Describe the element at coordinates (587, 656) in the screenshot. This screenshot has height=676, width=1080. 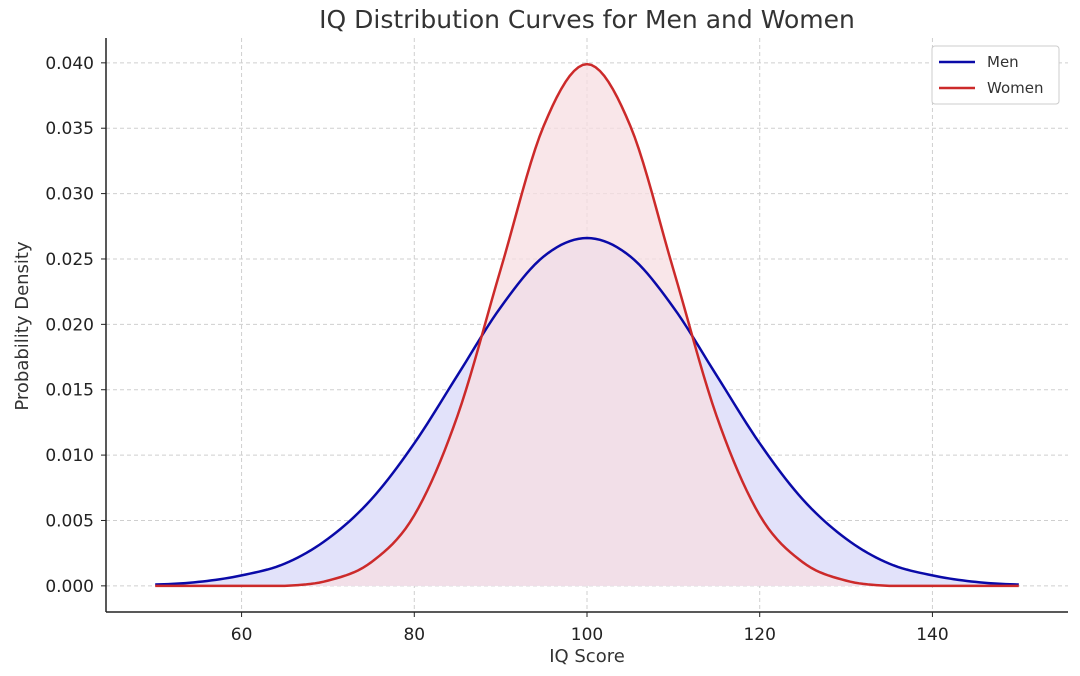
I see `x-axis-label: IQ Score` at that location.